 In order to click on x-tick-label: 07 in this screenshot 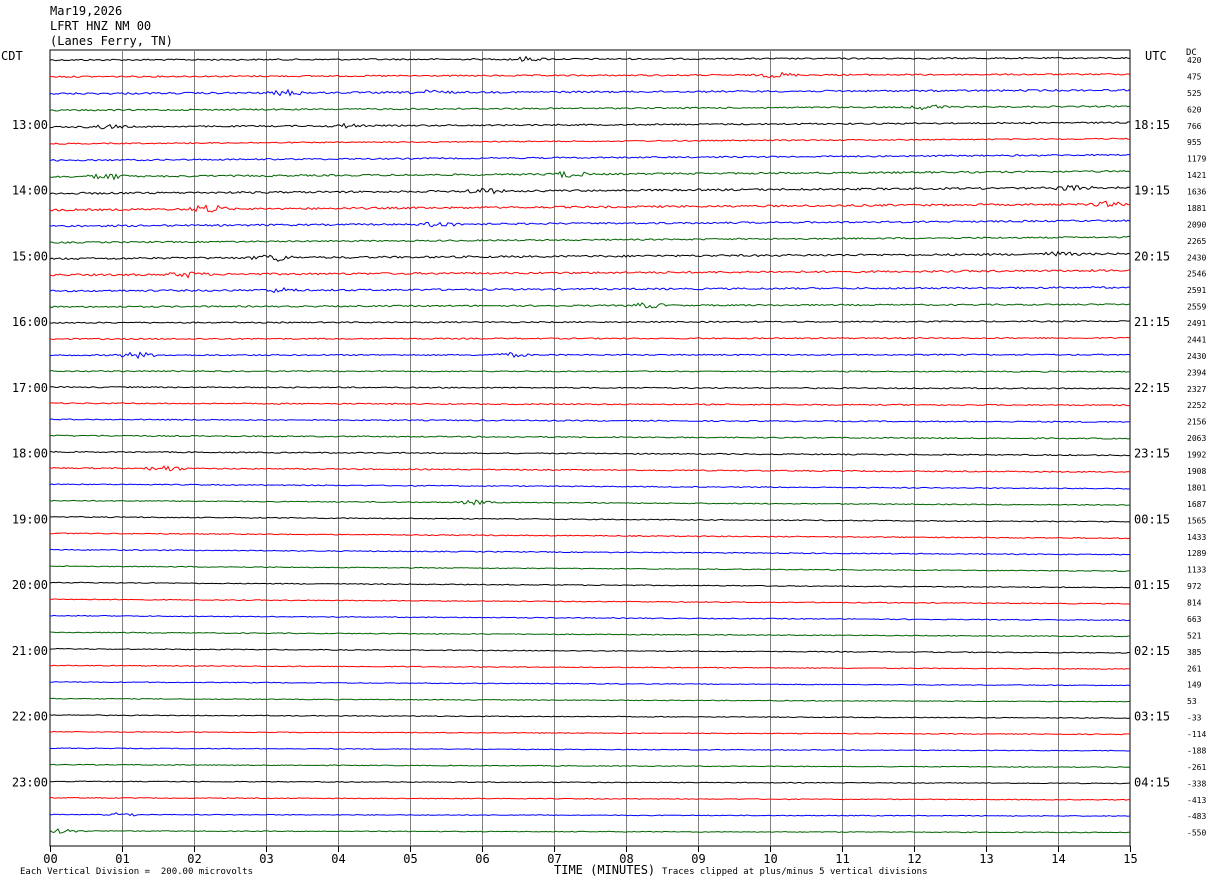, I will do `click(554, 859)`.